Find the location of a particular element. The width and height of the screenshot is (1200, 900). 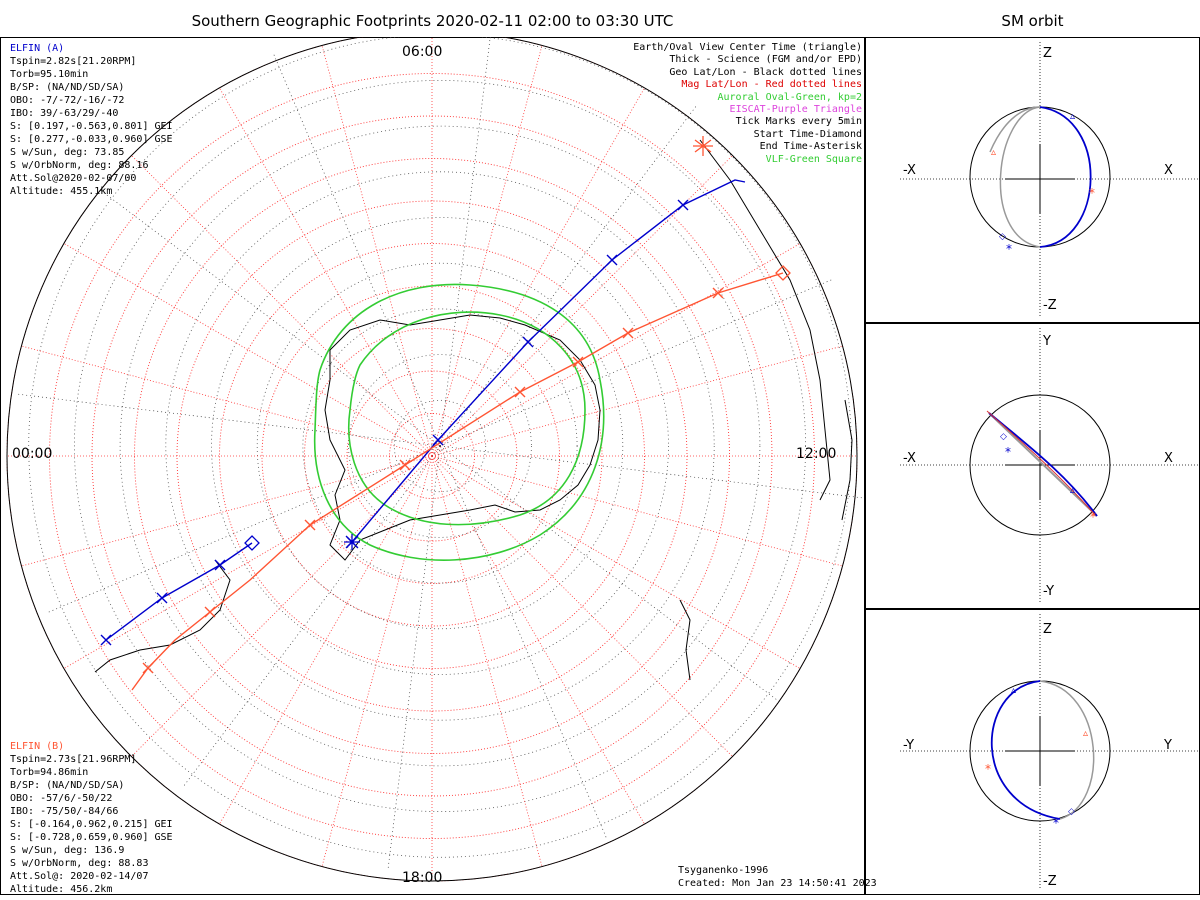

elfin-a-line: IBO: 39/-63/29/-40 is located at coordinates (64, 113).